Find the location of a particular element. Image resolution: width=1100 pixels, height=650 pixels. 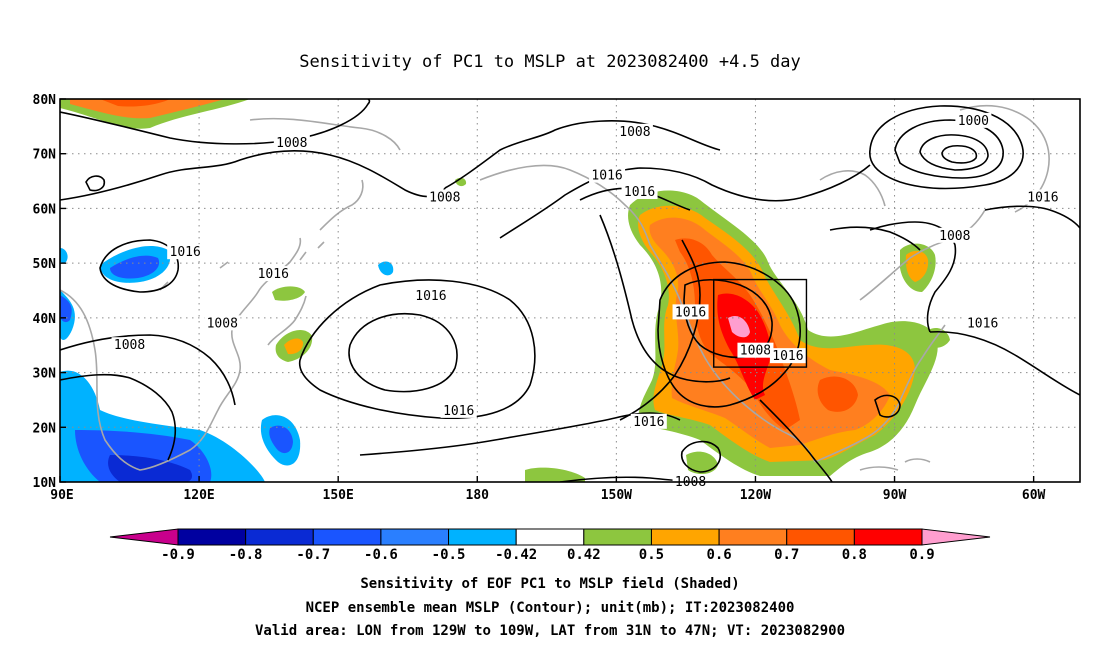

contour-1000-mid is located at coordinates (949, 149).